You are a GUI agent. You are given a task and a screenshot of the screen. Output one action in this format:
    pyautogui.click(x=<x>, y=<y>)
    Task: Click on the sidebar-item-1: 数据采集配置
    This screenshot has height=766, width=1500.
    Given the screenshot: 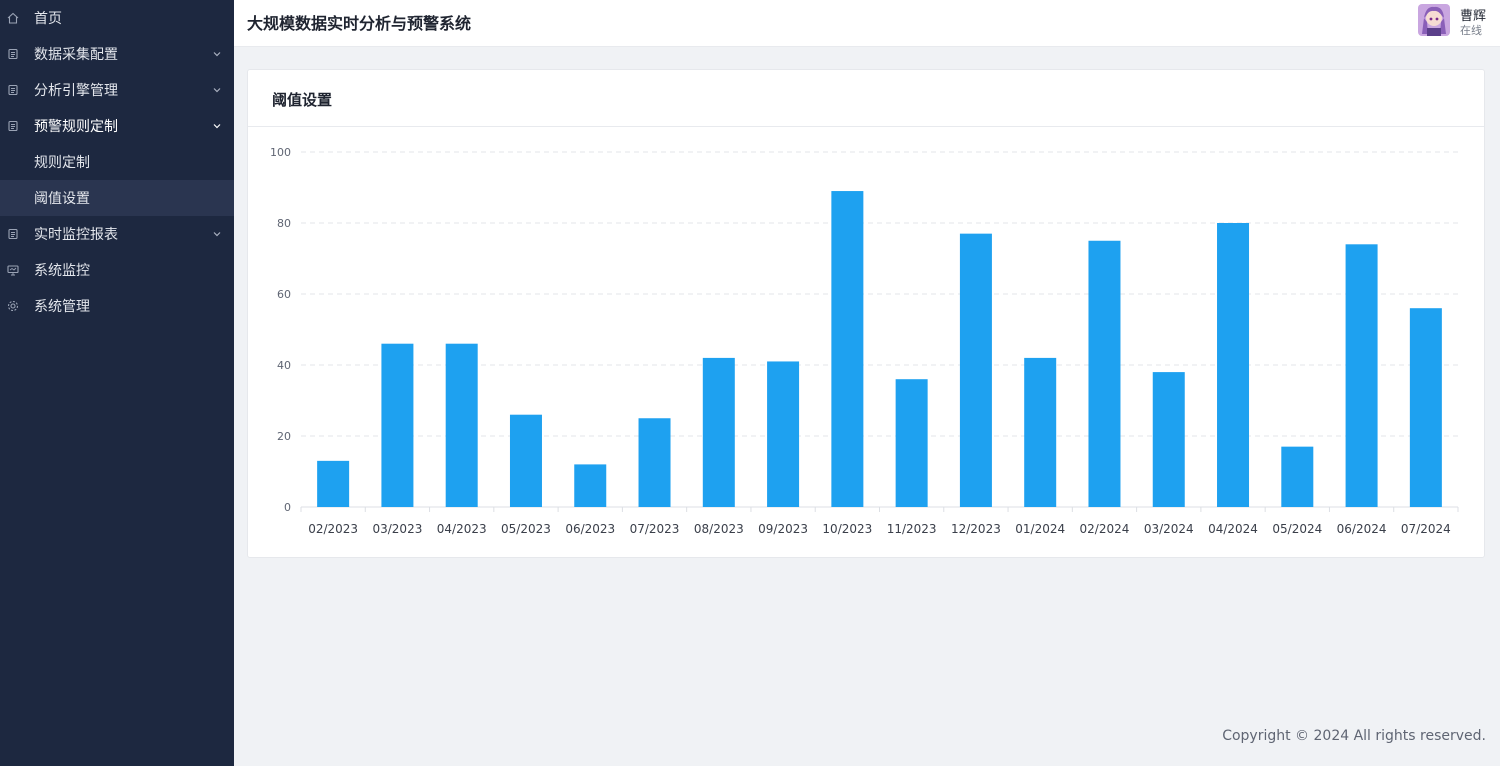 What is the action you would take?
    pyautogui.click(x=117, y=54)
    